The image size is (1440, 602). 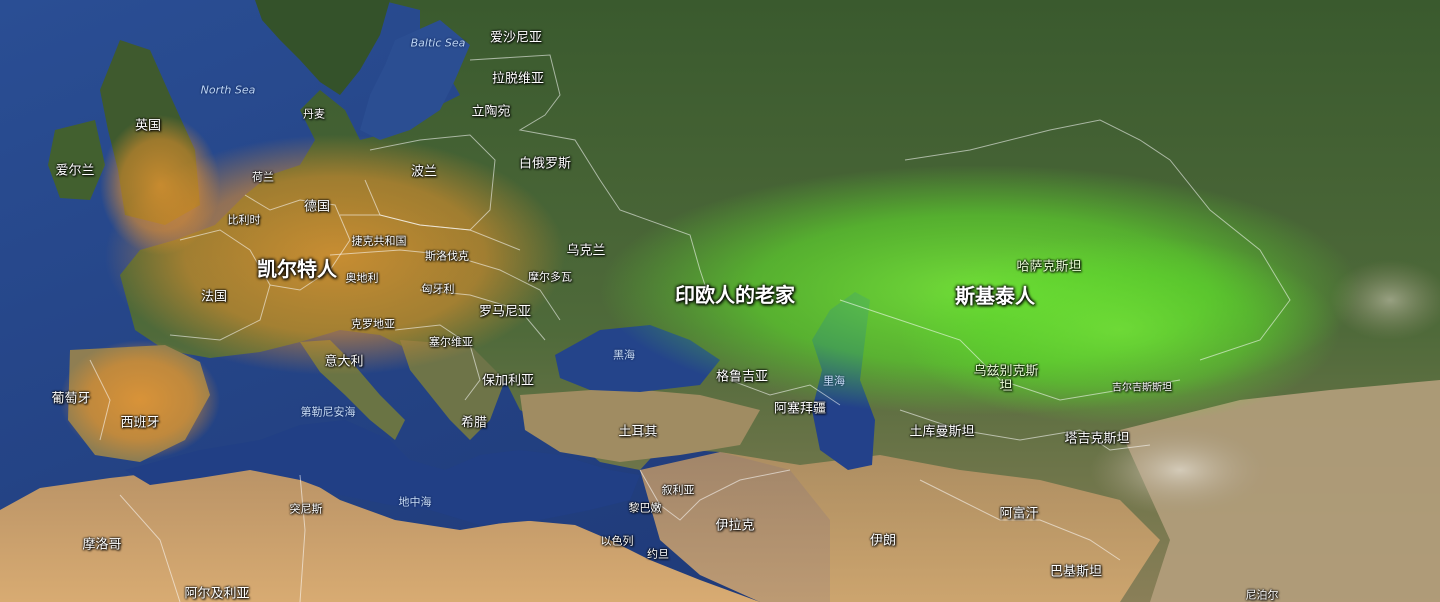 What do you see at coordinates (742, 377) in the screenshot?
I see `country-label-georgia: 格鲁吉亚` at bounding box center [742, 377].